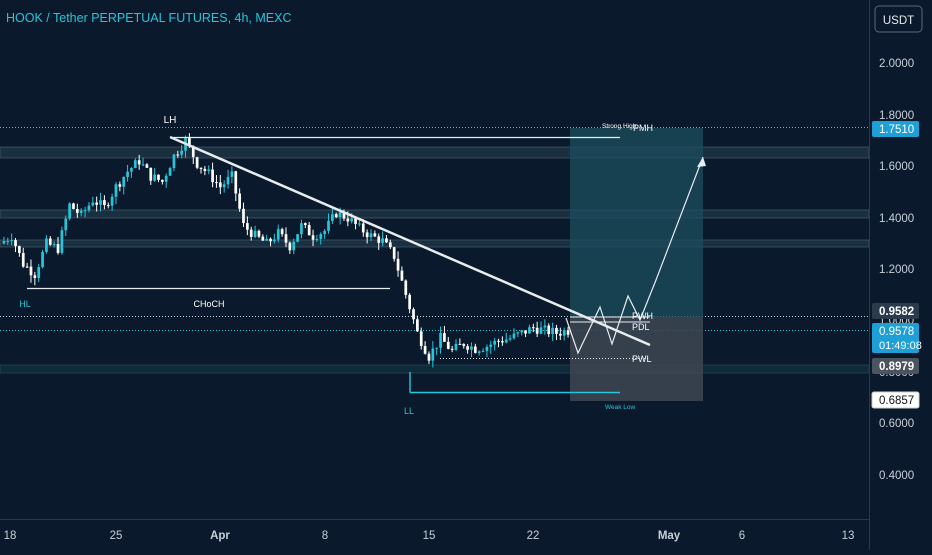 This screenshot has width=932, height=555. I want to click on time-tick-label: May, so click(669, 536).